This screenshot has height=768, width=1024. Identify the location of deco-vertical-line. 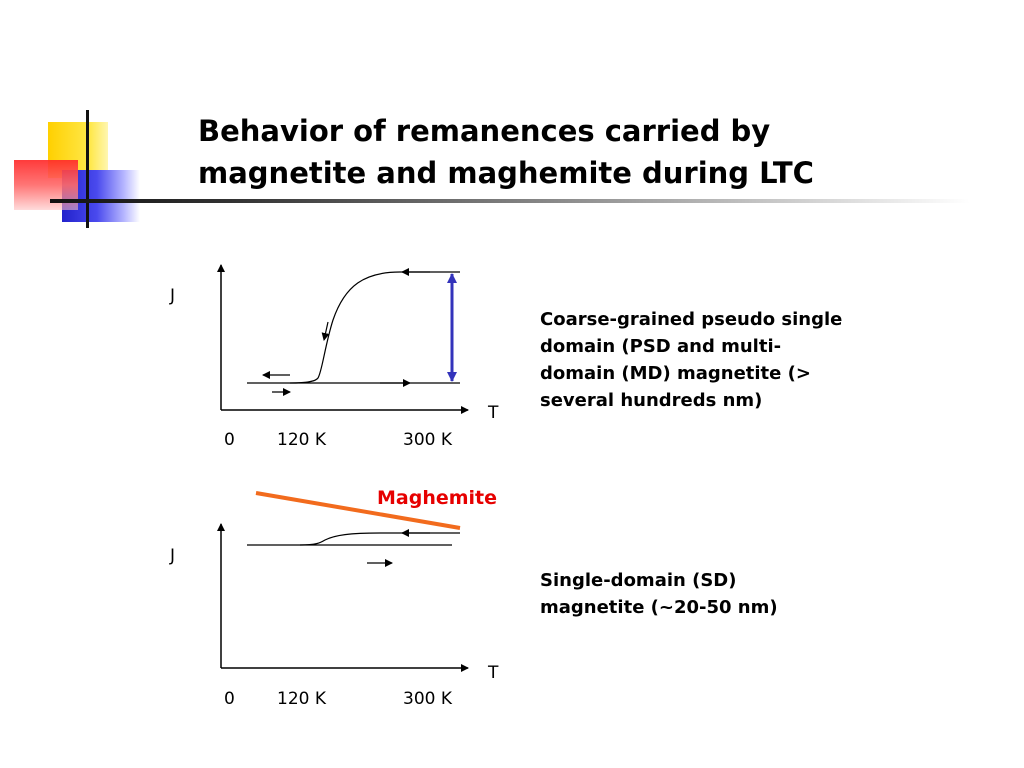
(87, 169).